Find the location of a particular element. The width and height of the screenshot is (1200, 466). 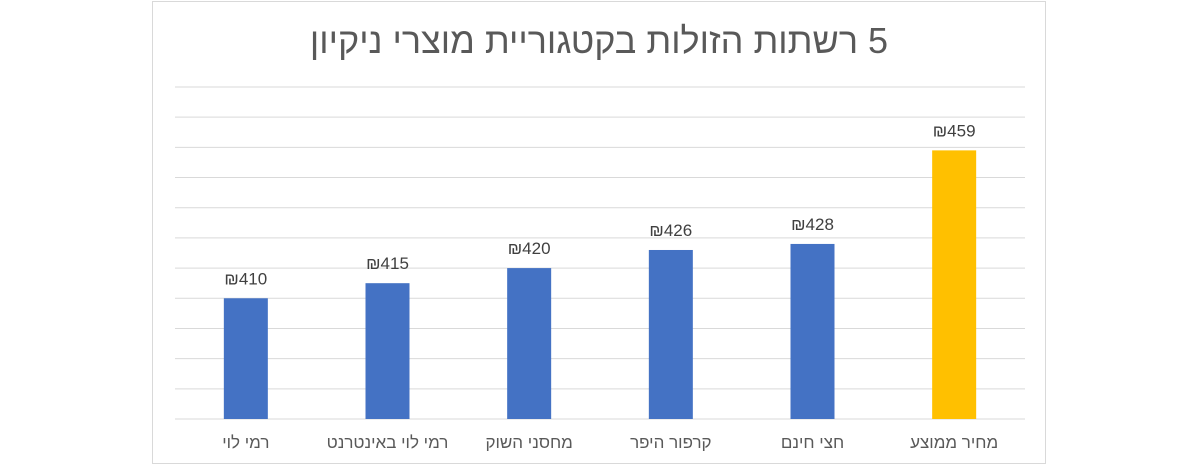

x-tick-label: חצי חינם is located at coordinates (812, 442).